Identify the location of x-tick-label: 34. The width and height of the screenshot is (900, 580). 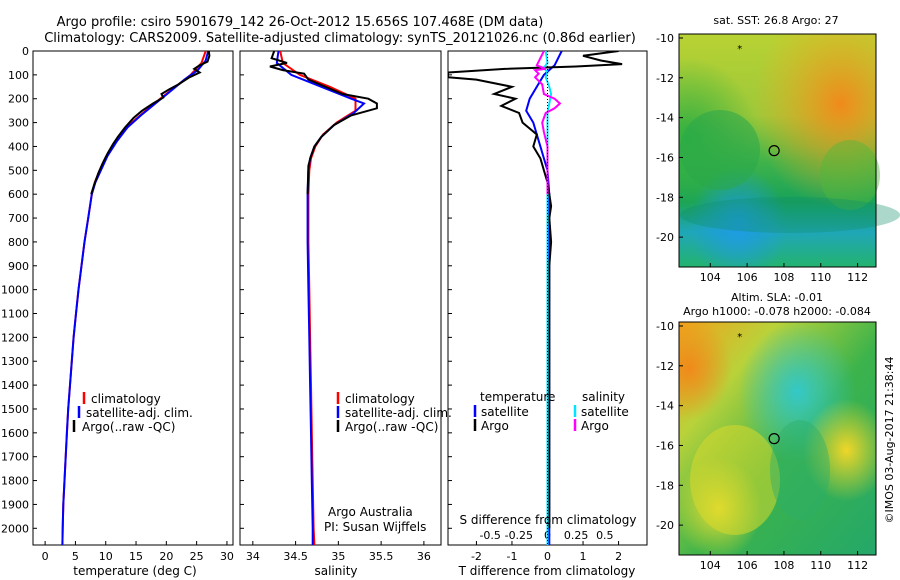
(253, 556).